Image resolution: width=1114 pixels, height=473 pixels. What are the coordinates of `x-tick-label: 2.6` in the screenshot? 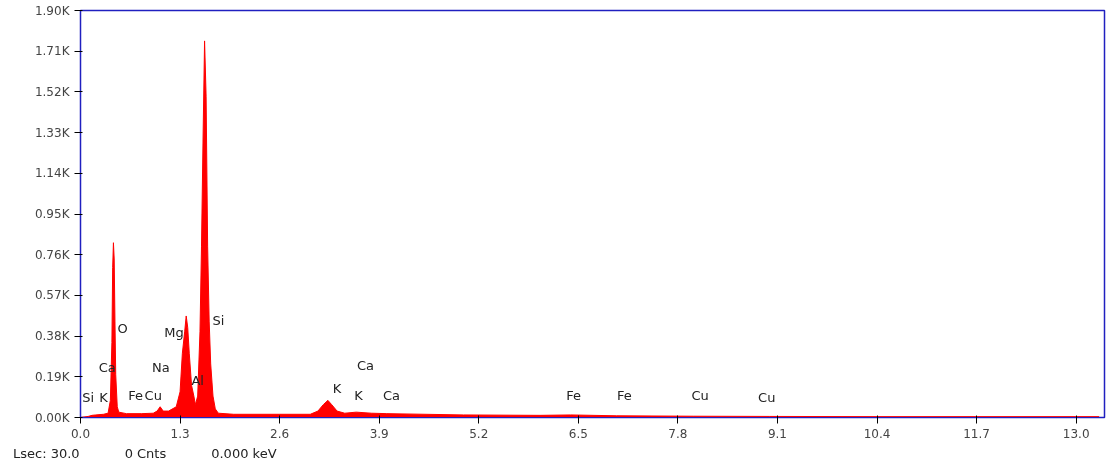 It's located at (280, 433).